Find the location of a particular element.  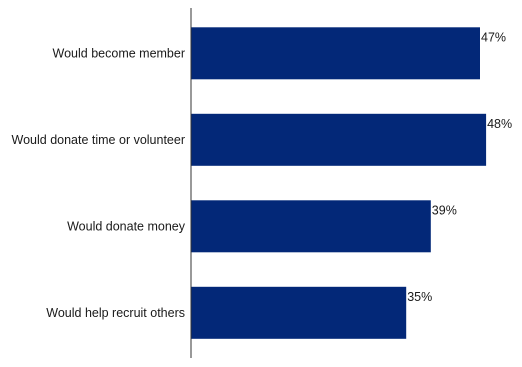

category-label-1: Would donate time or volunteer is located at coordinates (98, 140).